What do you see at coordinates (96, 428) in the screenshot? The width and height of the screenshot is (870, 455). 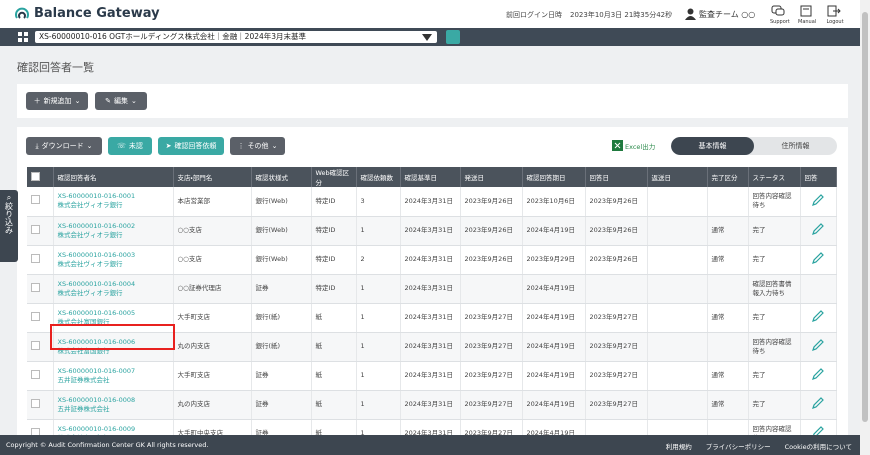 I see `respondent-code: XS-60000010-016-0009` at bounding box center [96, 428].